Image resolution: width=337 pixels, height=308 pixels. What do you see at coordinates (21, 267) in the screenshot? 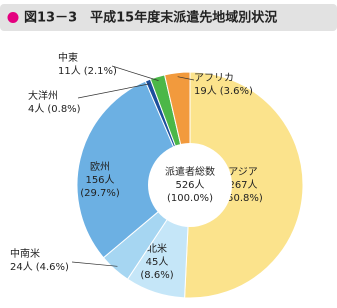
I see `value-label: 24人` at bounding box center [21, 267].